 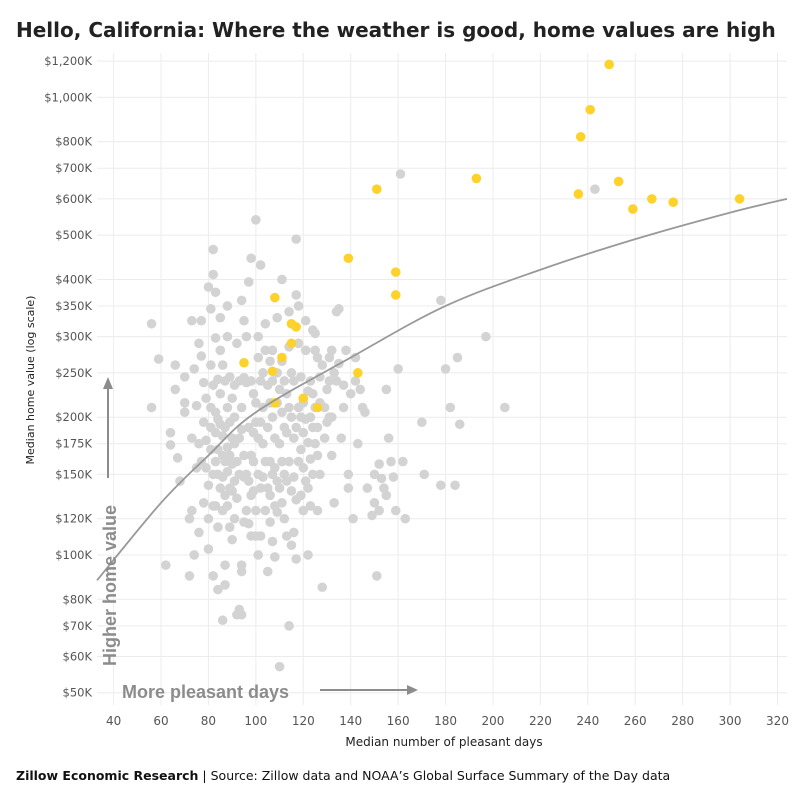 What do you see at coordinates (255, 721) in the screenshot?
I see `x-tick-label: 100` at bounding box center [255, 721].